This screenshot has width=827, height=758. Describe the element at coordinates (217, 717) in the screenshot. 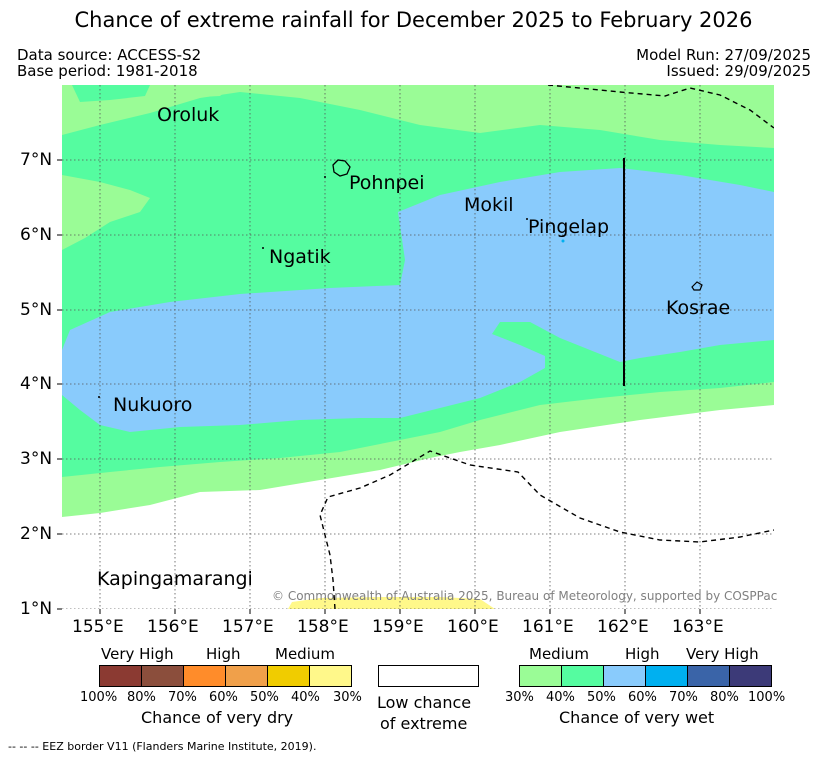

I see `dry-caption: Chance of very dry` at that location.